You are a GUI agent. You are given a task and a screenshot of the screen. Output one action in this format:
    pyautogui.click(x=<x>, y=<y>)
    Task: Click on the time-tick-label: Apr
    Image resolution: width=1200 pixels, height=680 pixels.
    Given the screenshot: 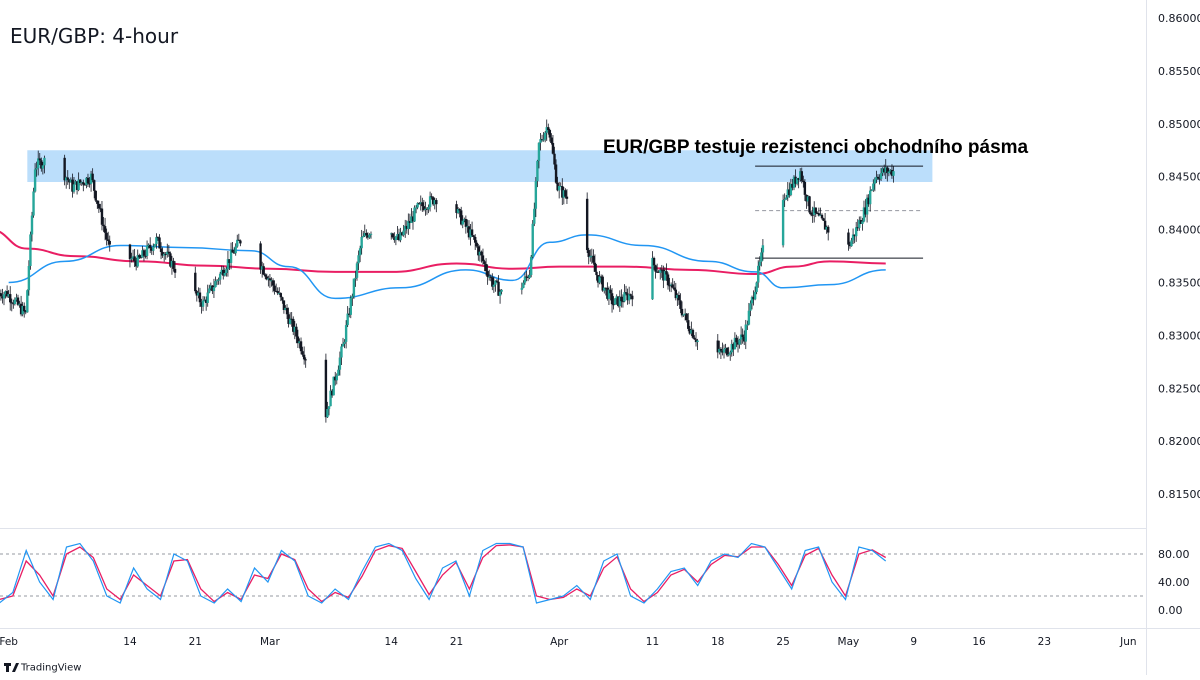 What is the action you would take?
    pyautogui.click(x=559, y=642)
    